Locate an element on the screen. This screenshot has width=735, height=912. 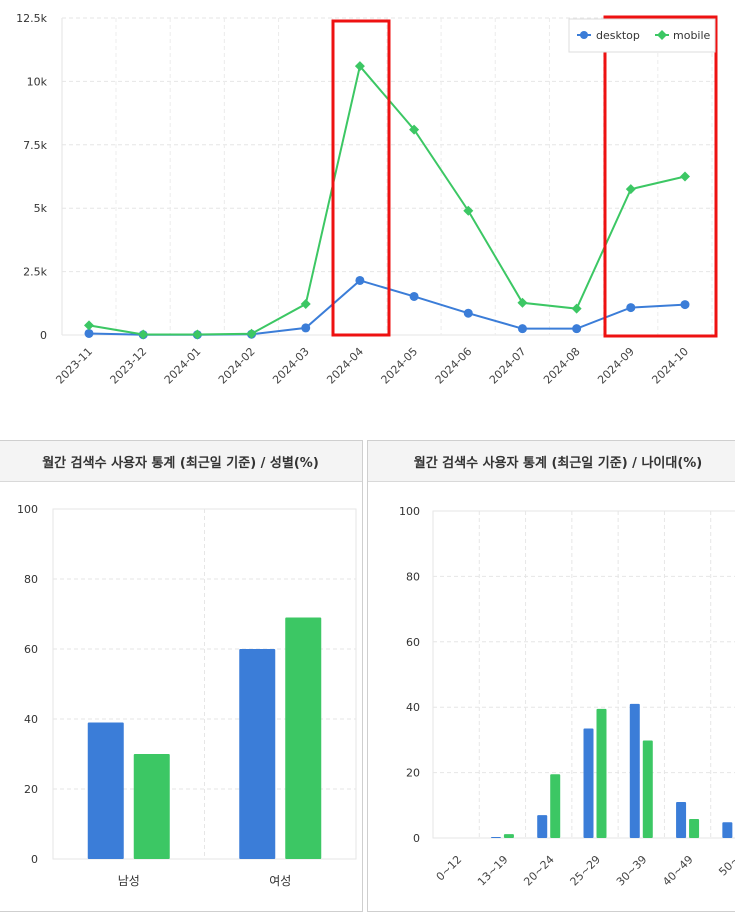
y-tick-label: 2.5k is located at coordinates (35, 272).